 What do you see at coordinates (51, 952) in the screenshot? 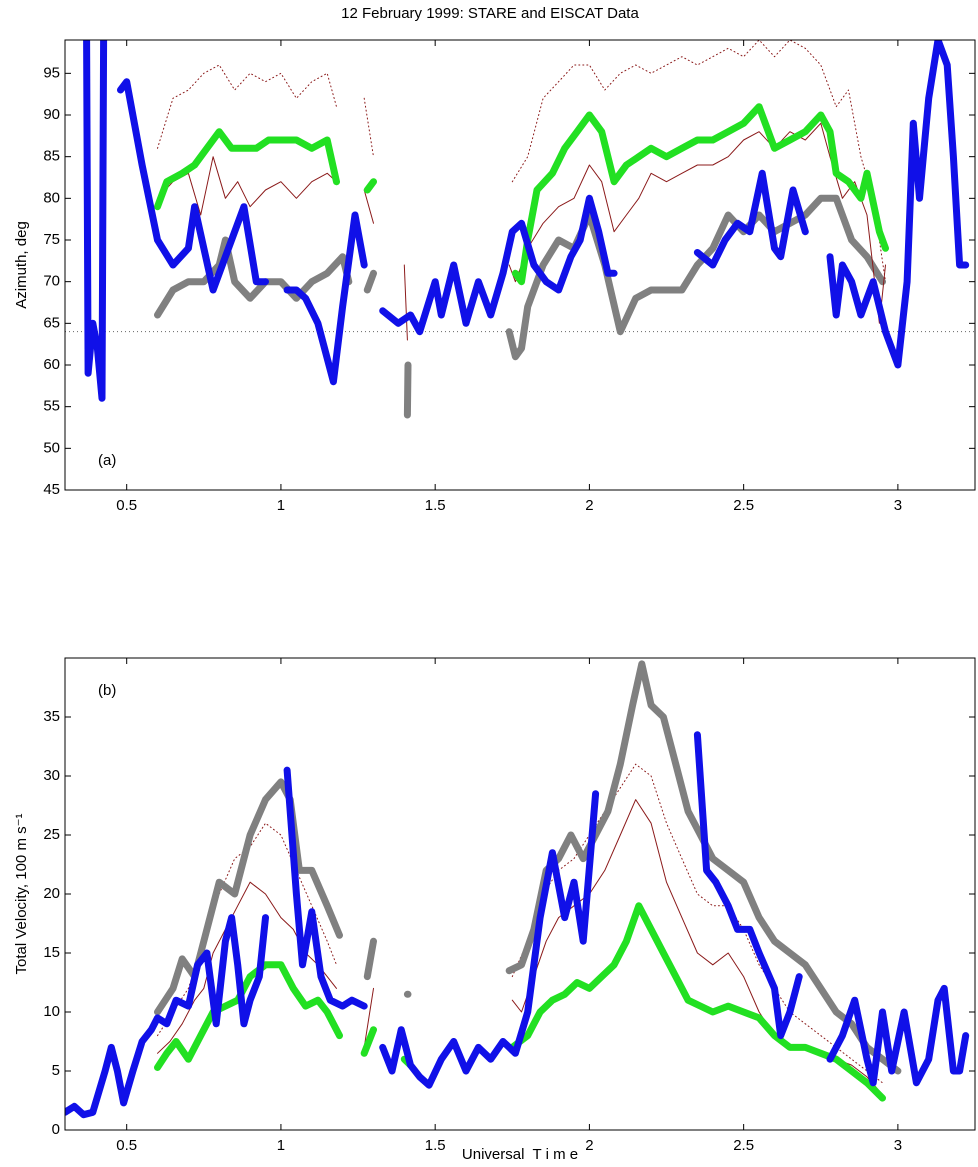
I see `y-tick-label: 15` at bounding box center [51, 952].